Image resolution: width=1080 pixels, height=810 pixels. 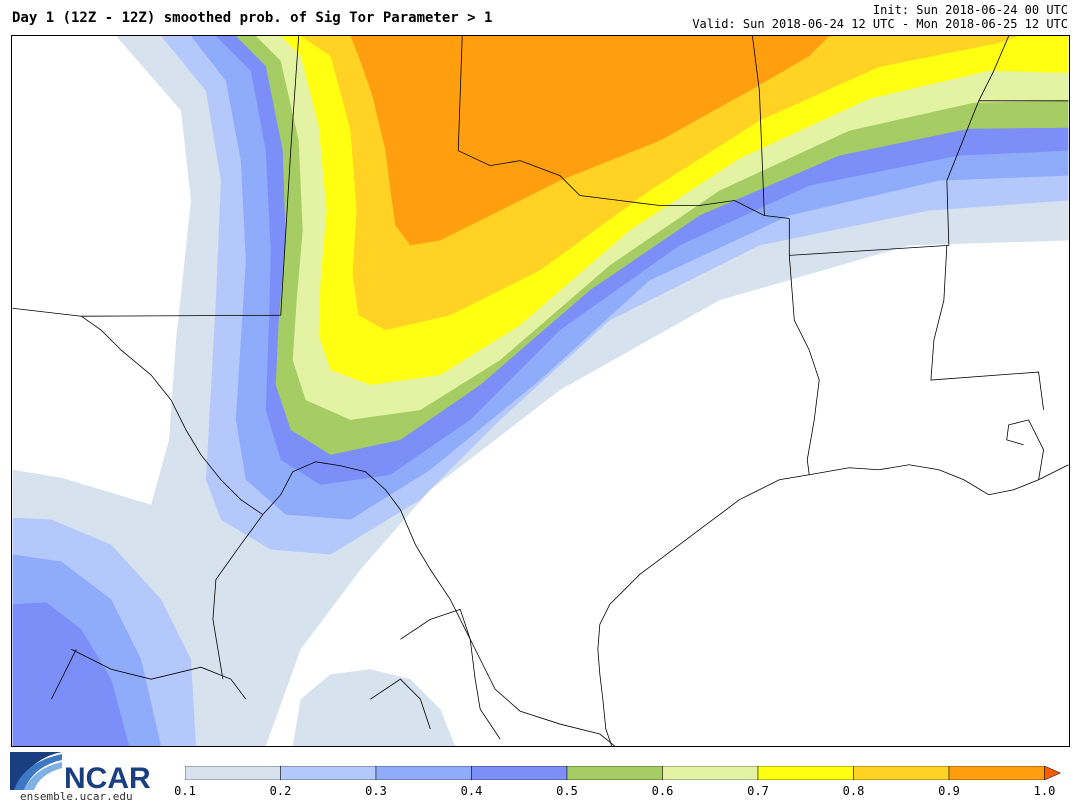 What do you see at coordinates (185, 791) in the screenshot?
I see `colorbar-tick-label: 0.1` at bounding box center [185, 791].